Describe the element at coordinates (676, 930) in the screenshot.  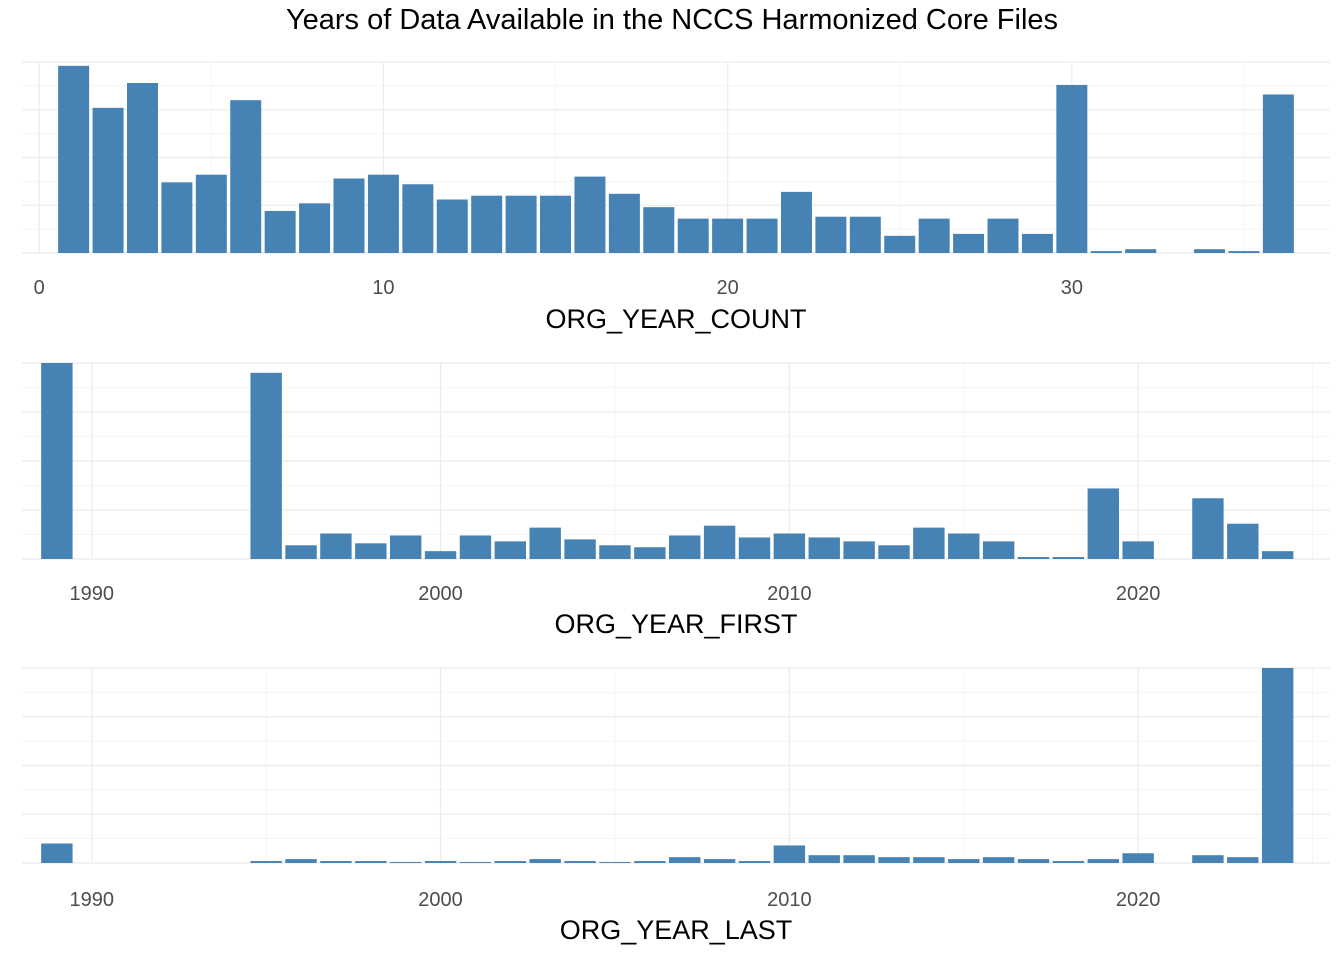
I see `x-axis-title: ORG_YEAR_LAST` at that location.